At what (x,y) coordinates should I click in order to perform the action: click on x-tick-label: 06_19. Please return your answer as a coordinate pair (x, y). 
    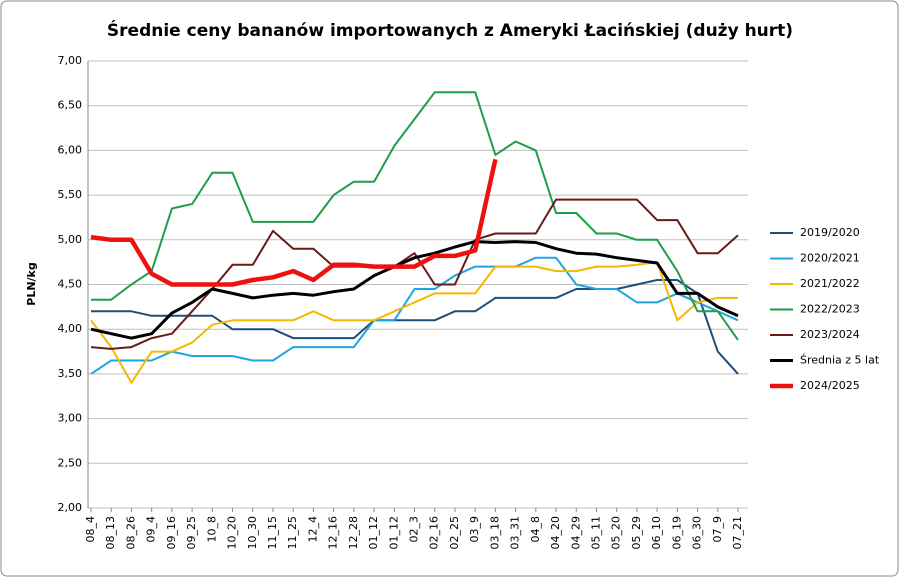
    Looking at the image, I should click on (676, 533).